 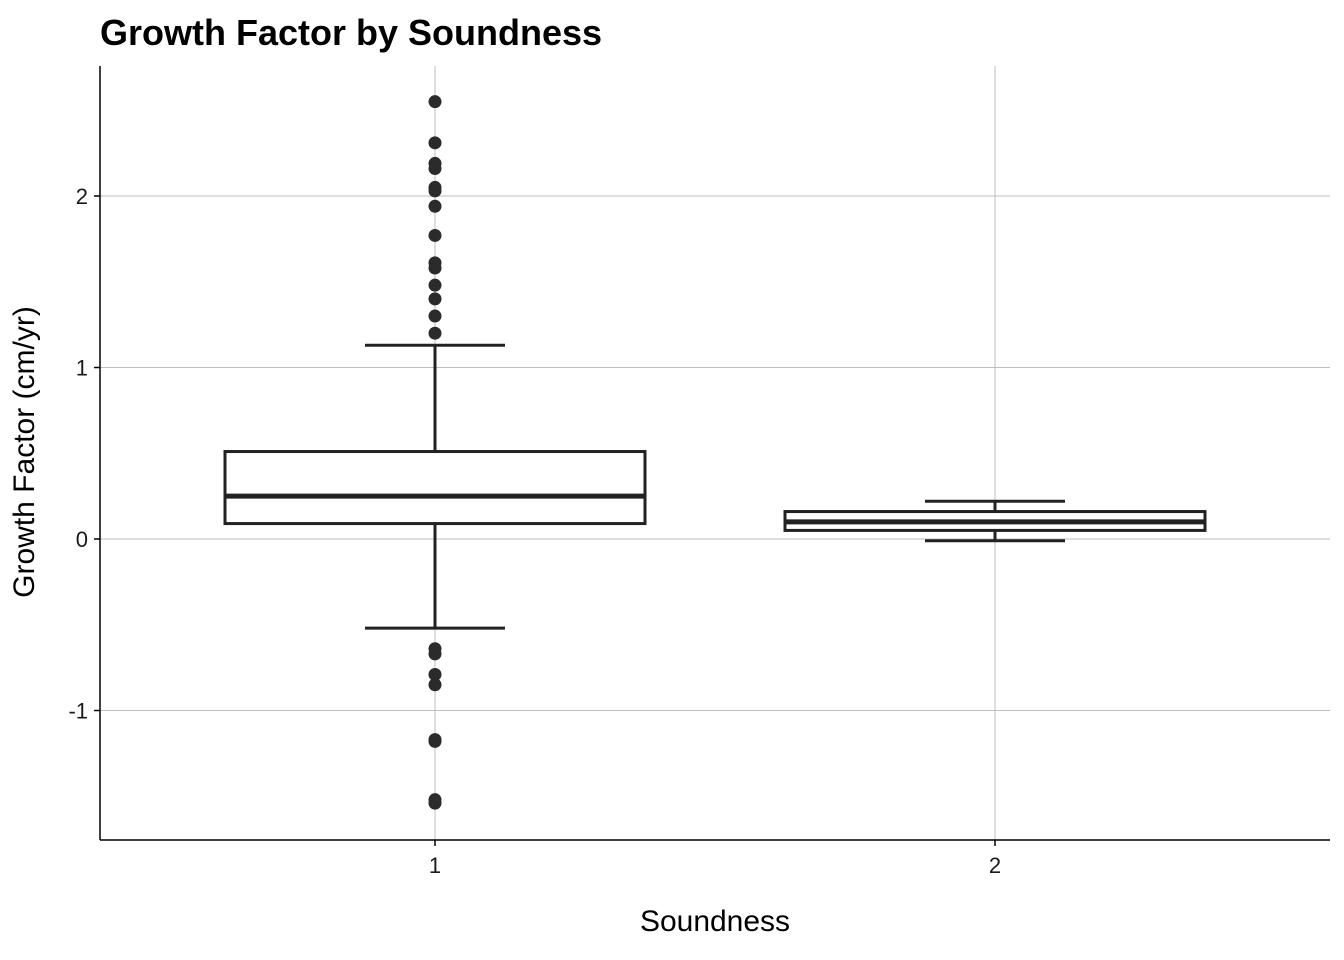 What do you see at coordinates (351, 32) in the screenshot?
I see `chart-title: Growth Factor by Soundness` at bounding box center [351, 32].